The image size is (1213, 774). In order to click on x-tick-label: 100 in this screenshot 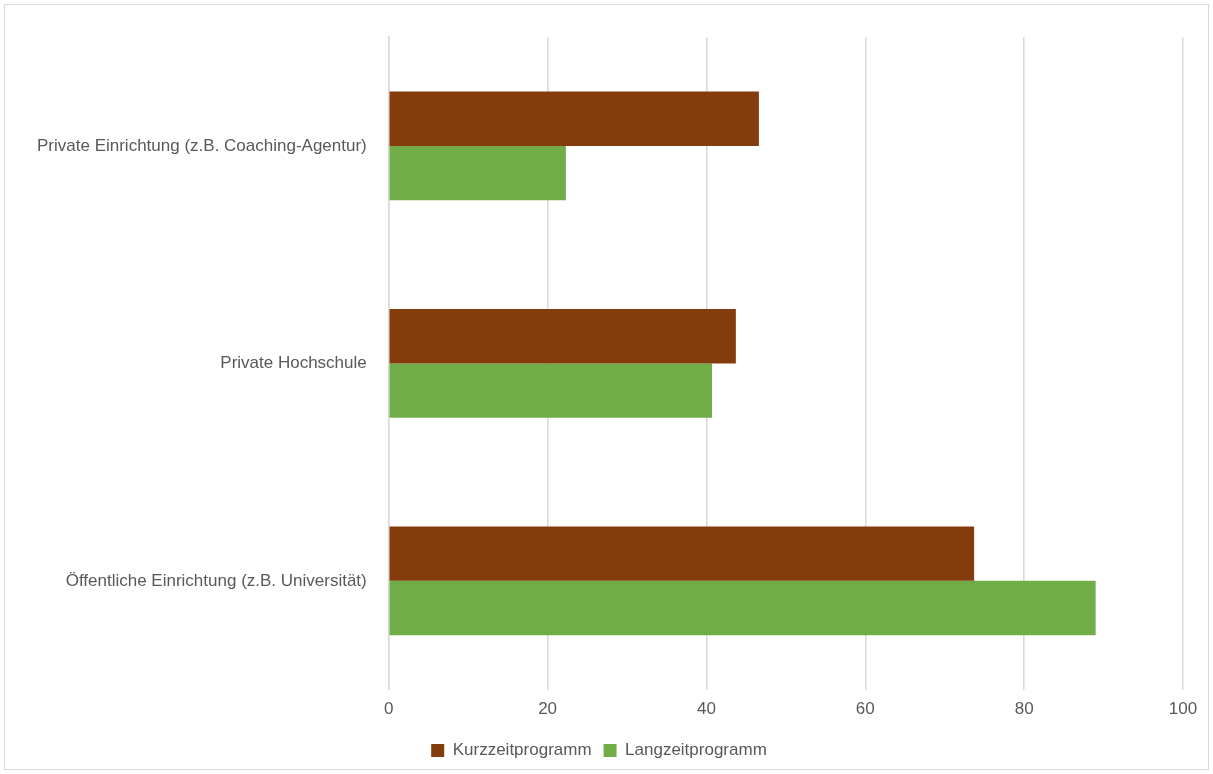, I will do `click(1183, 709)`.